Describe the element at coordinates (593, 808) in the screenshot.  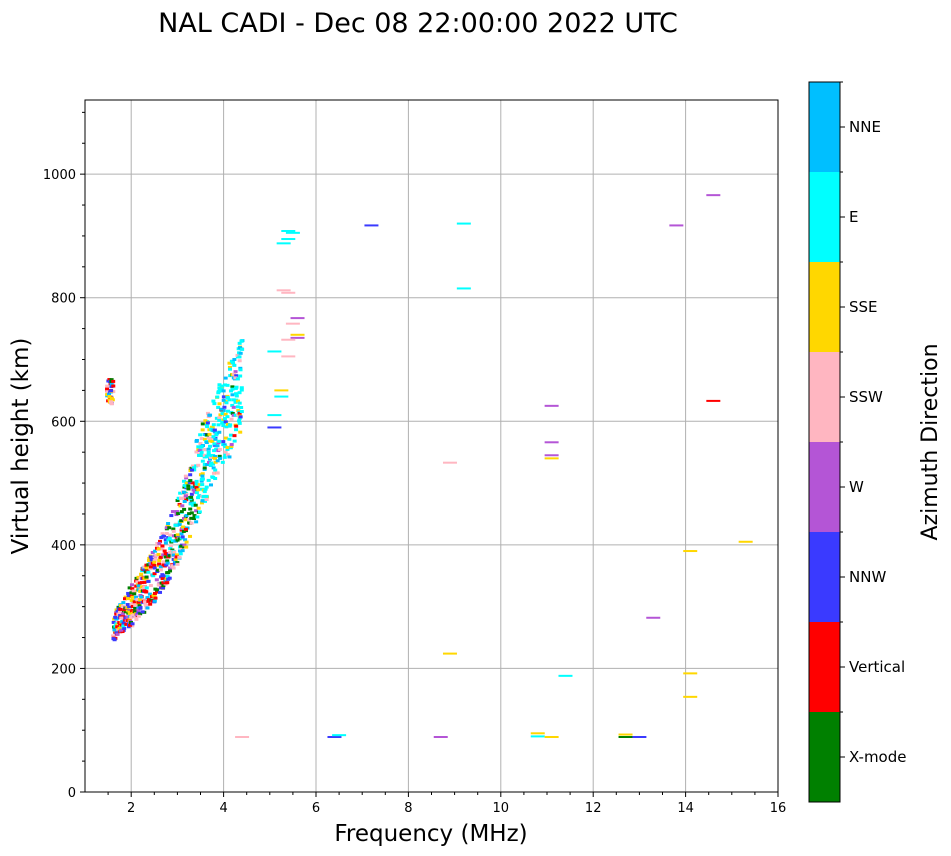
I see `x-tick-label: 12` at that location.